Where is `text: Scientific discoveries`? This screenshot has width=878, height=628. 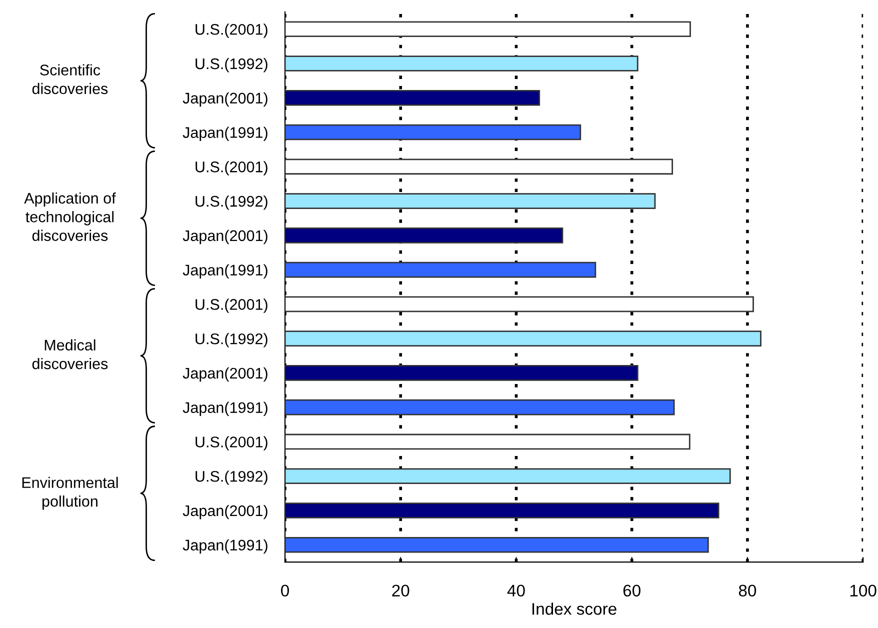
text: Scientific discoveries is located at coordinates (70, 79).